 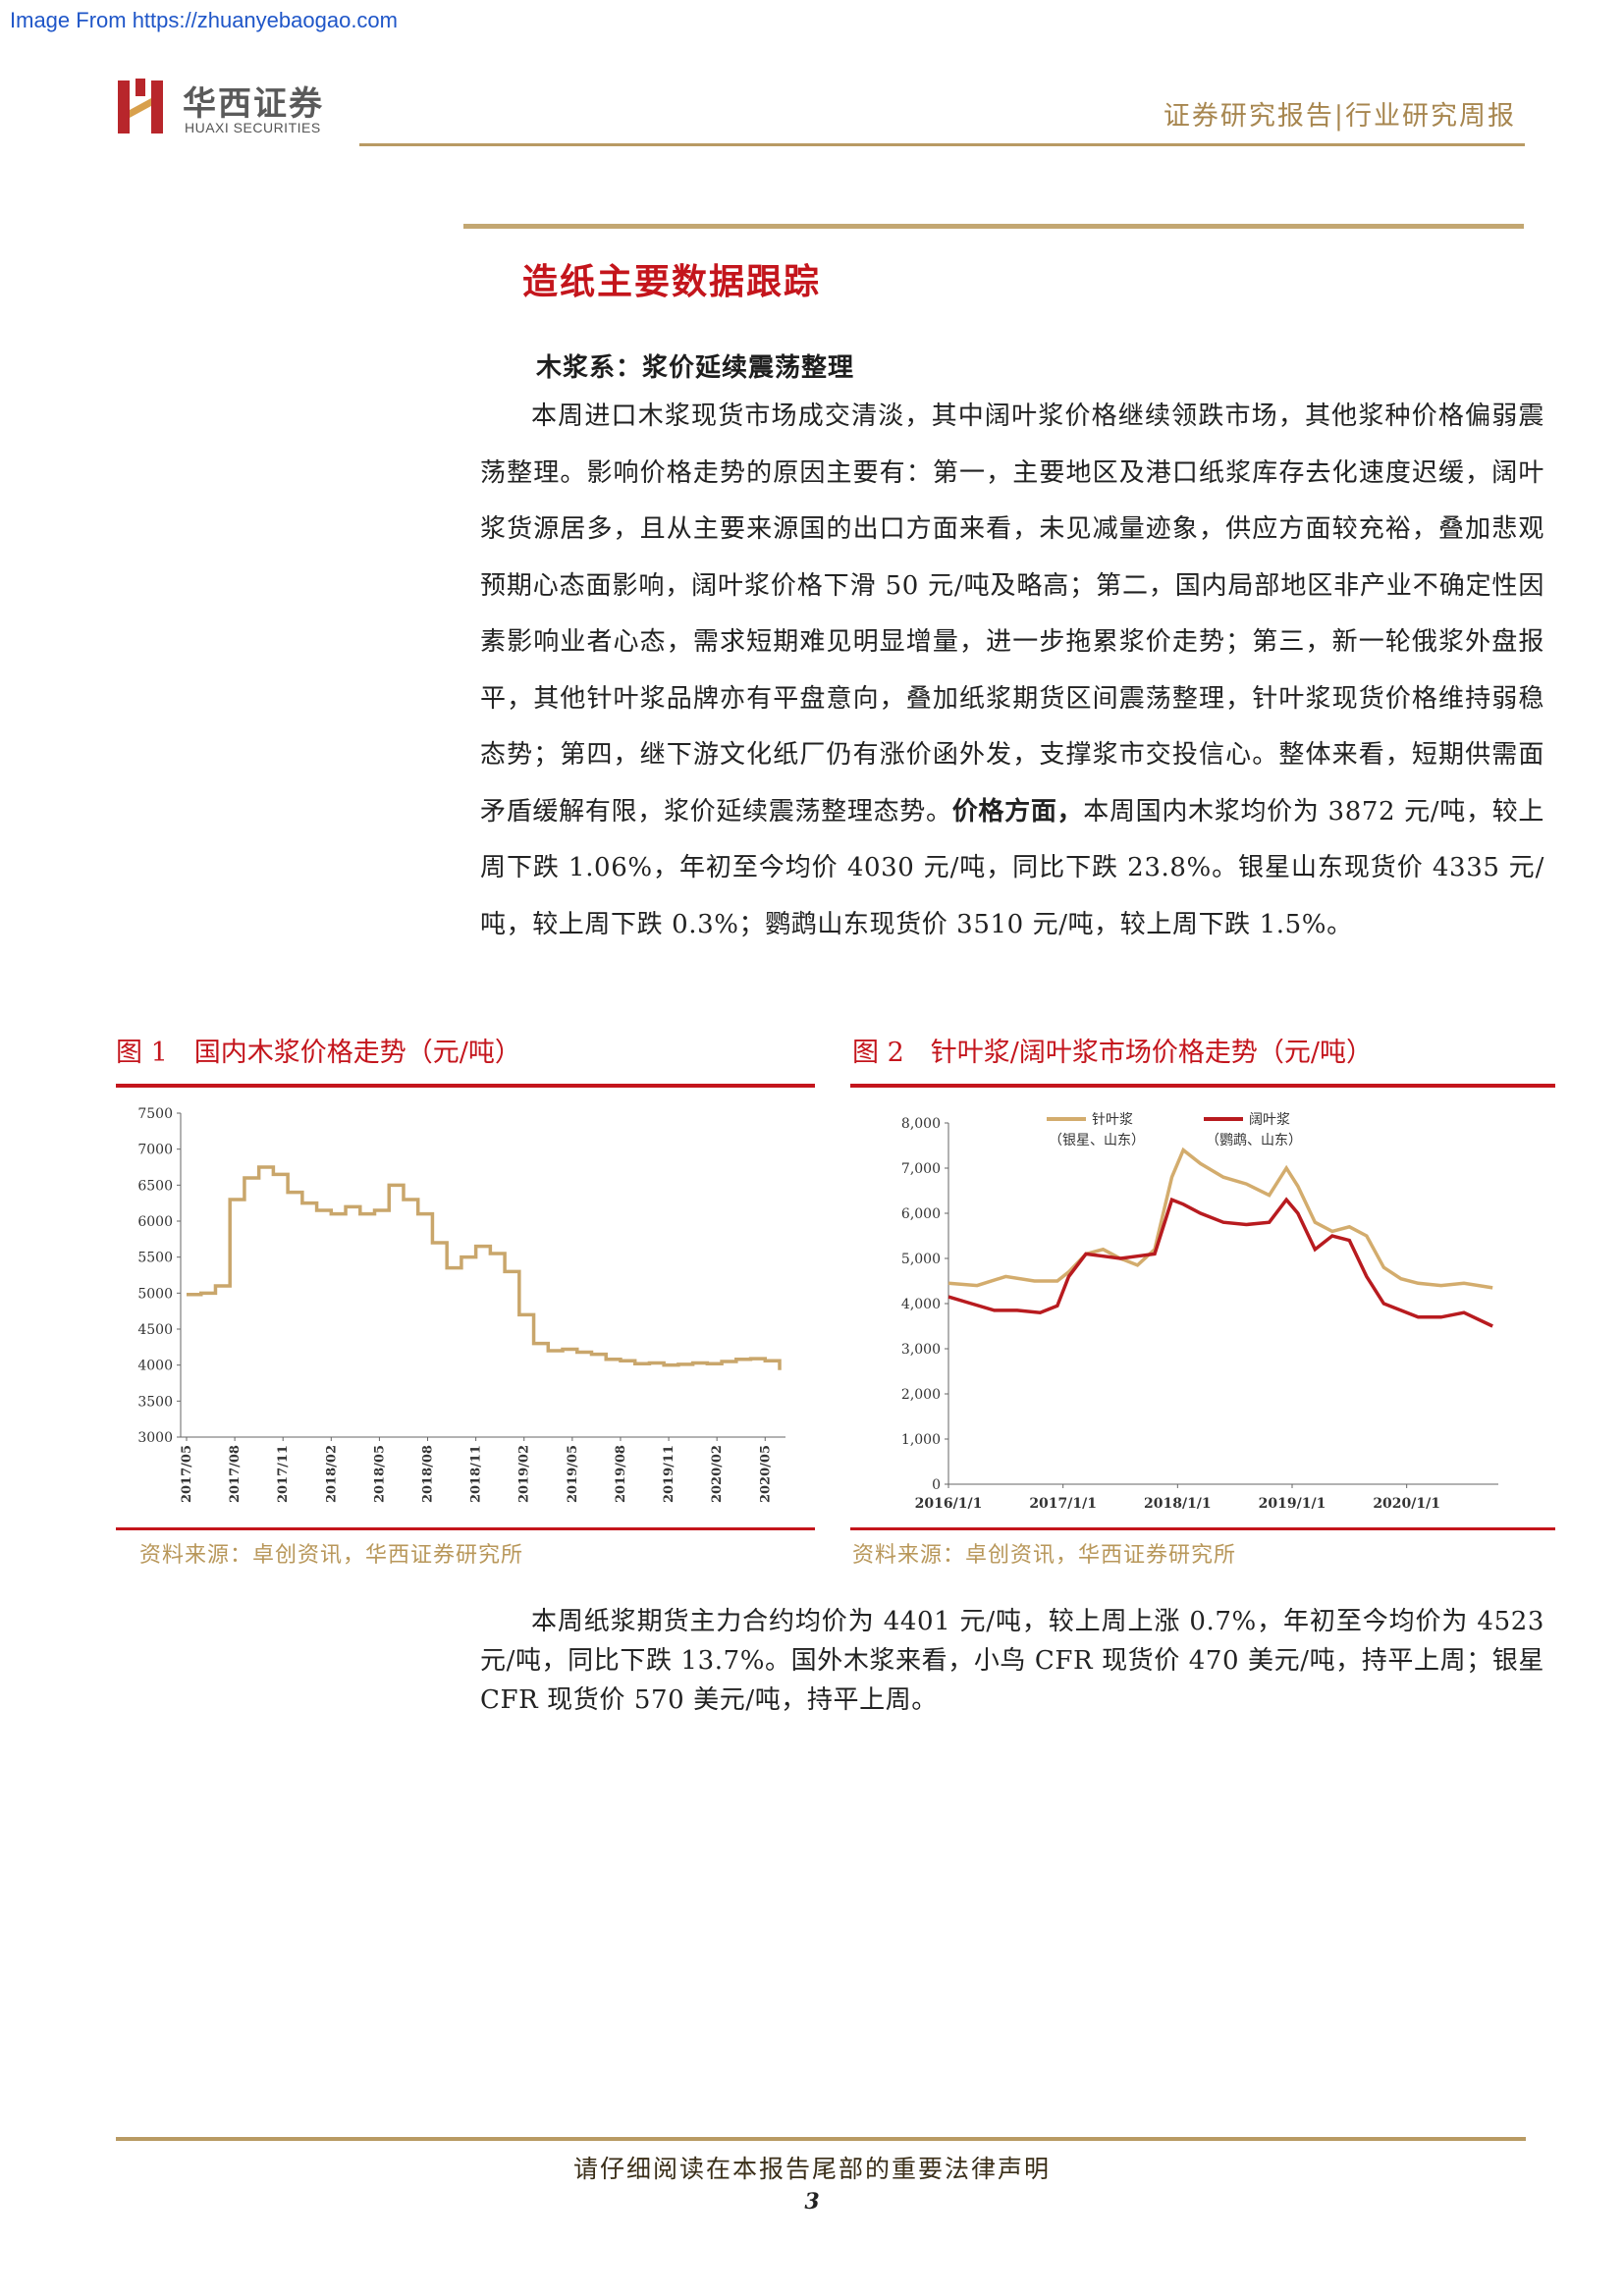 I want to click on y-tick-label: 4,000, so click(x=921, y=1305).